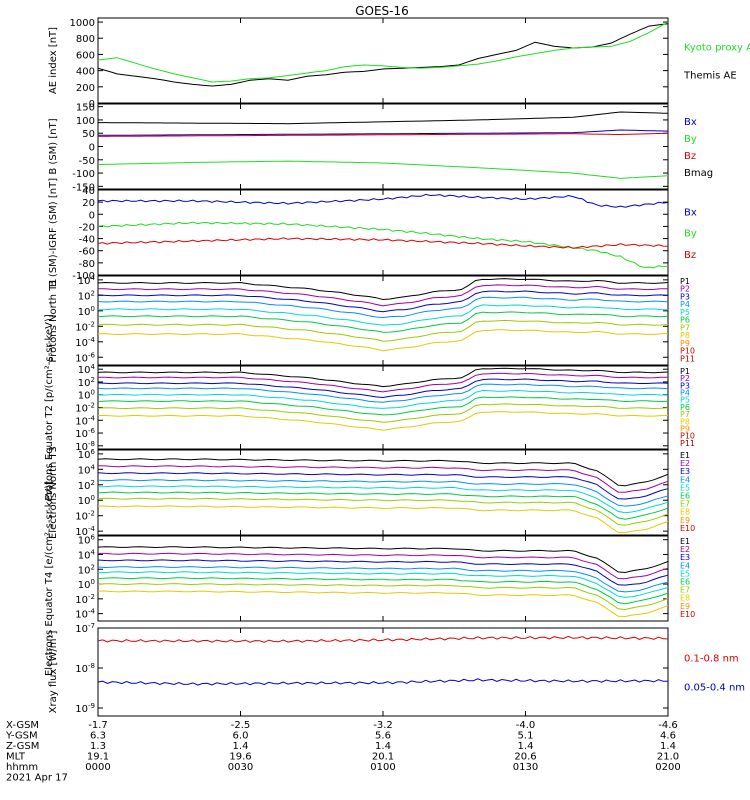 This screenshot has height=800, width=750. What do you see at coordinates (685, 471) in the screenshot?
I see `legend-entry: E3` at bounding box center [685, 471].